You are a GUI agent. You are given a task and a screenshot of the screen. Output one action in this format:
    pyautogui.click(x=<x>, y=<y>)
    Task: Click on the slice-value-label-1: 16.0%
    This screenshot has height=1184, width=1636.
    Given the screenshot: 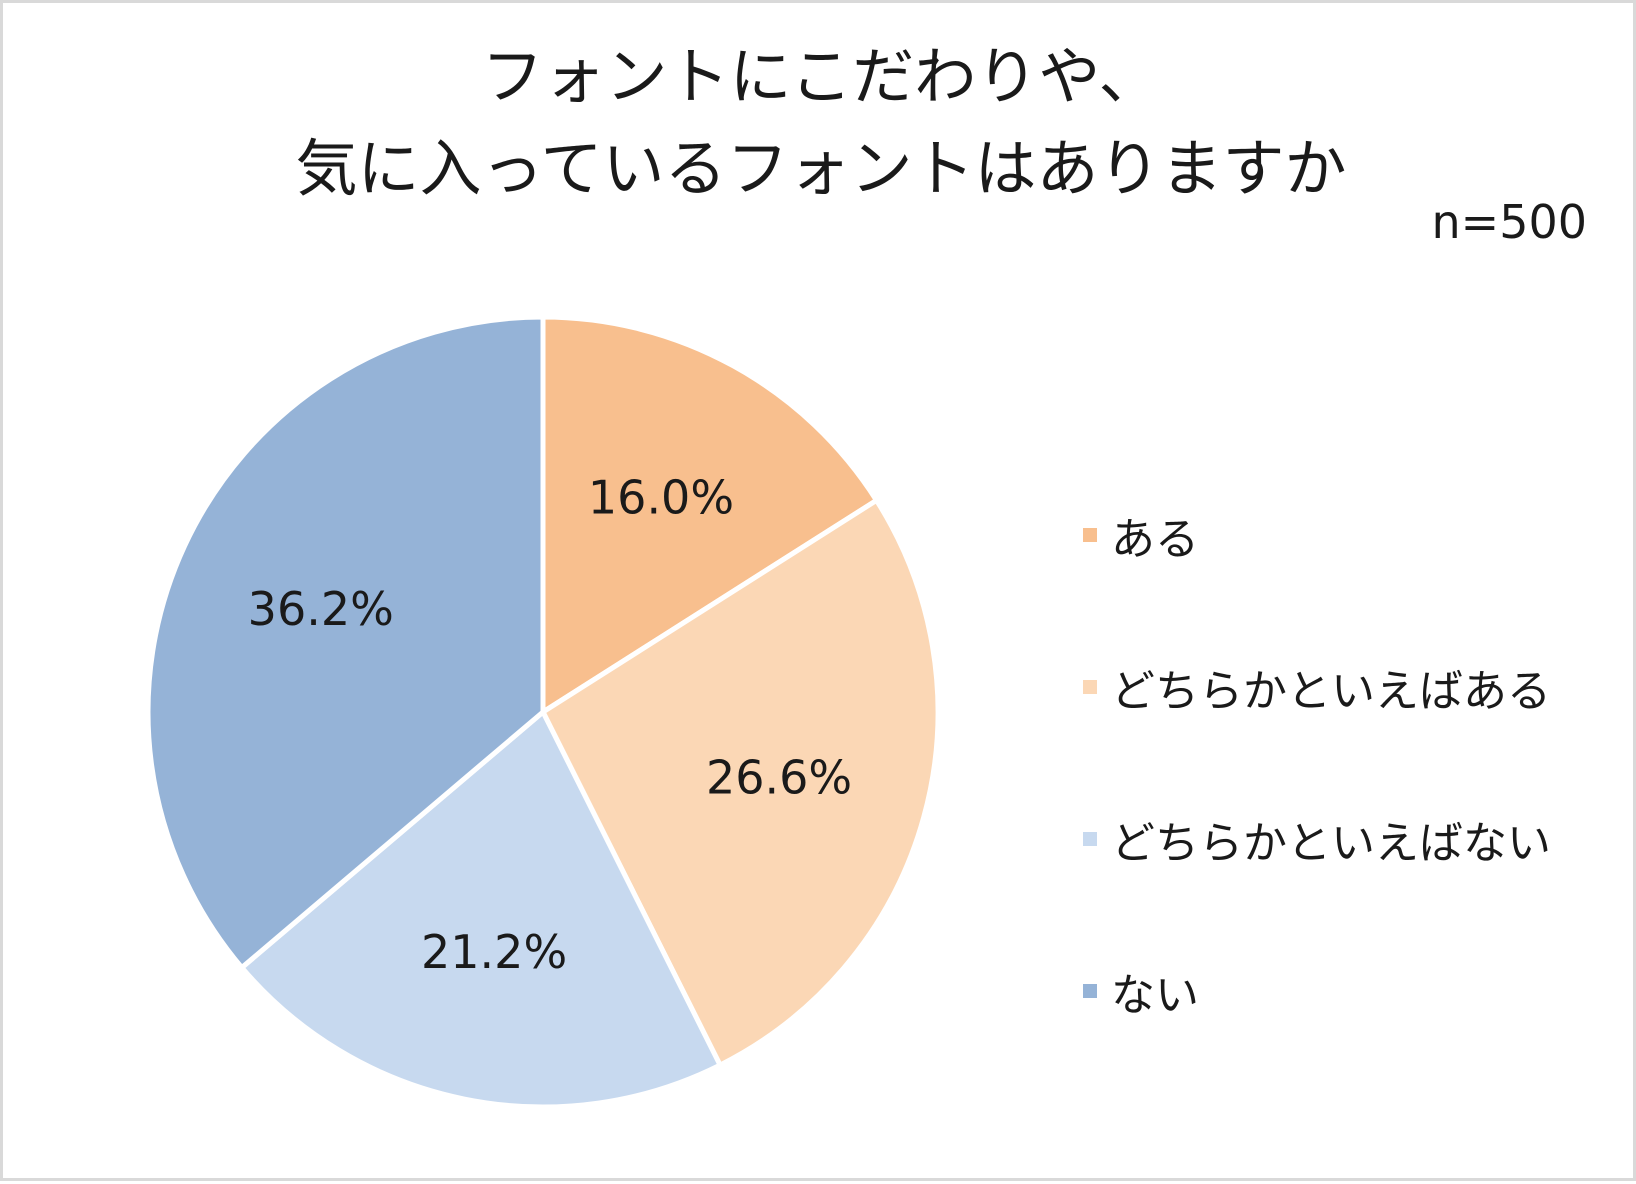 What is the action you would take?
    pyautogui.click(x=661, y=497)
    